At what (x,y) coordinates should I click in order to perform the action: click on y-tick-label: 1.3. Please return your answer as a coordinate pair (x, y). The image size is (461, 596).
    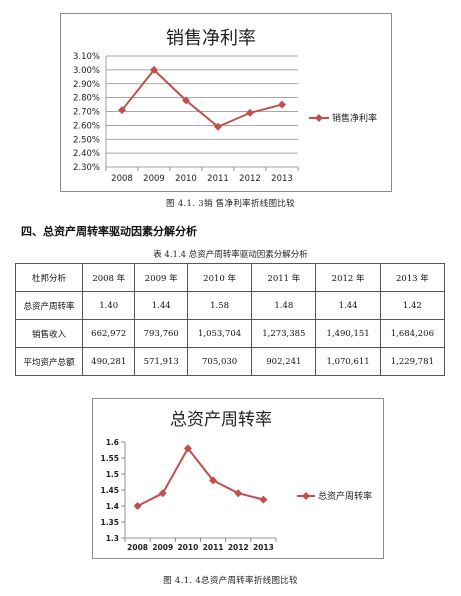
    Looking at the image, I should click on (112, 538).